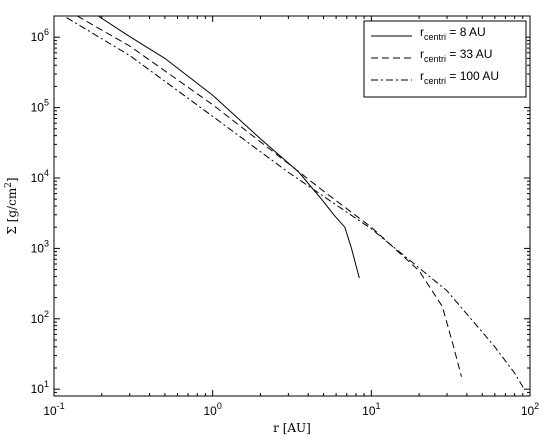 This screenshot has width=547, height=442. What do you see at coordinates (40, 106) in the screenshot?
I see `y-tick-label: 10⁵` at bounding box center [40, 106].